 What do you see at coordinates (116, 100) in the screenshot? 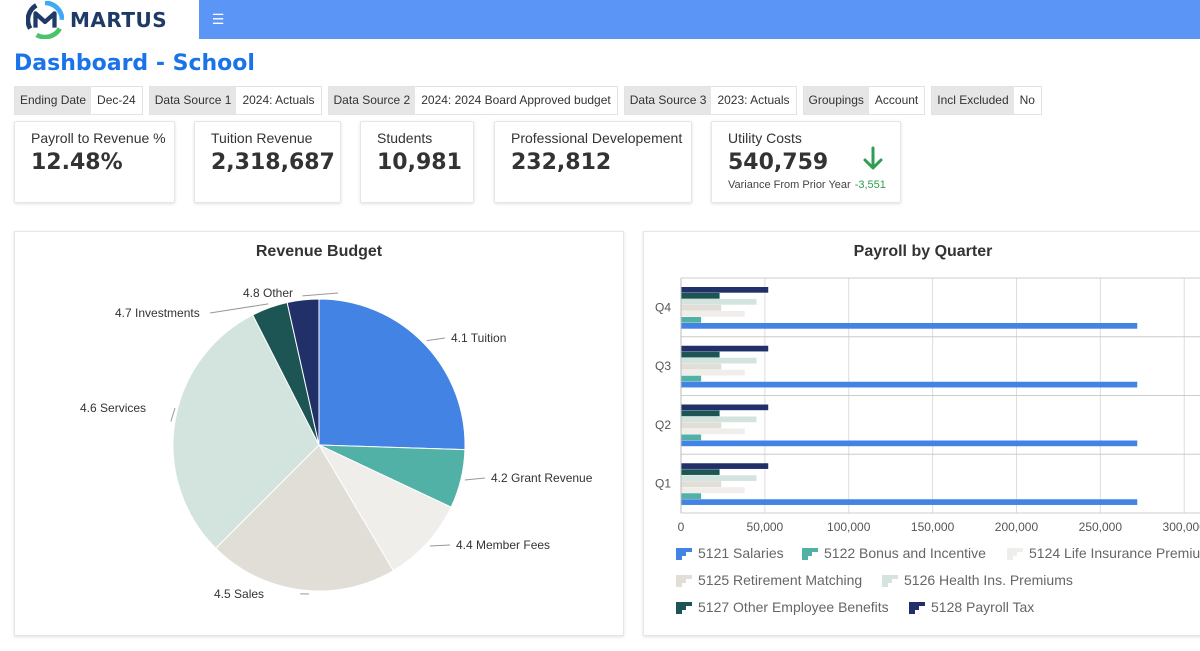
I see `filter-value: Dec-24` at bounding box center [116, 100].